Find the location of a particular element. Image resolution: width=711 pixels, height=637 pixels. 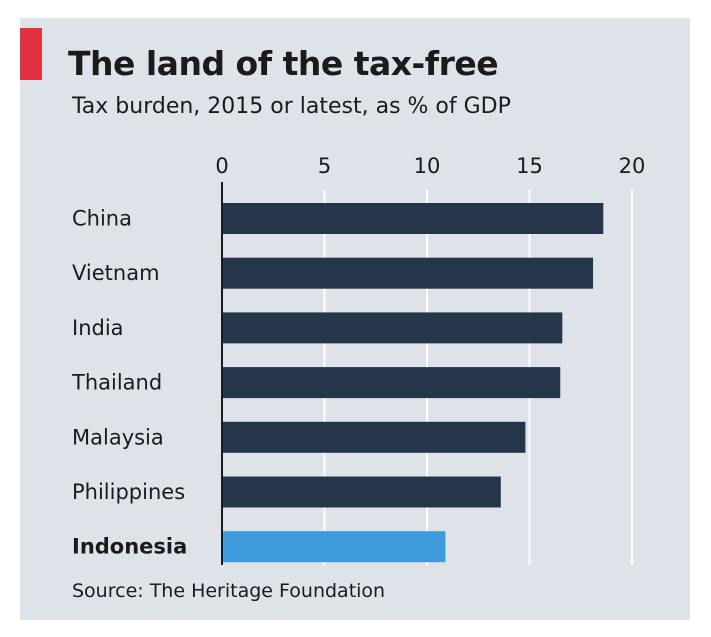

category-label-indonesia: Indonesia is located at coordinates (129, 547).